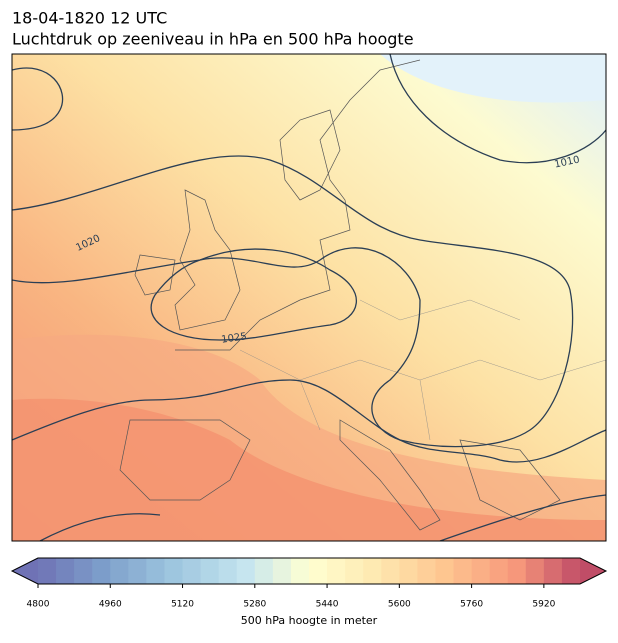 This screenshot has width=618, height=643. I want to click on colorbar-tick-label: 5600, so click(399, 605).